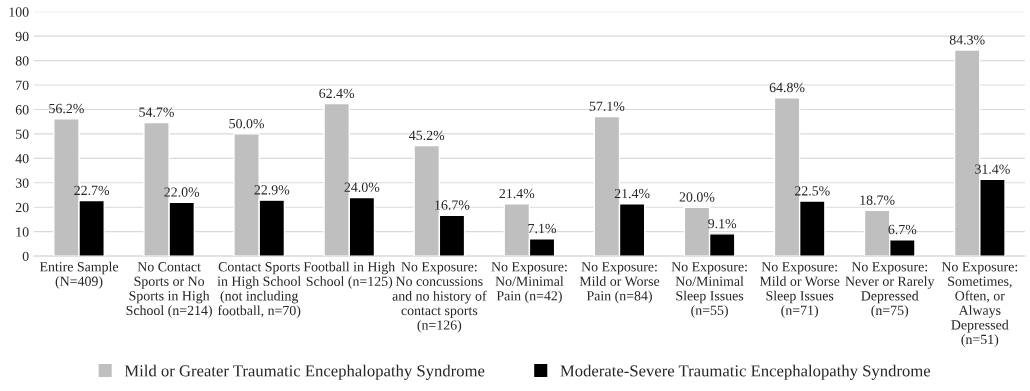 This screenshot has height=391, width=1030. Describe the element at coordinates (799, 290) in the screenshot. I see `x-tick-label: No Exposure: Mild or Worse Sleep Issues (n=71)` at that location.